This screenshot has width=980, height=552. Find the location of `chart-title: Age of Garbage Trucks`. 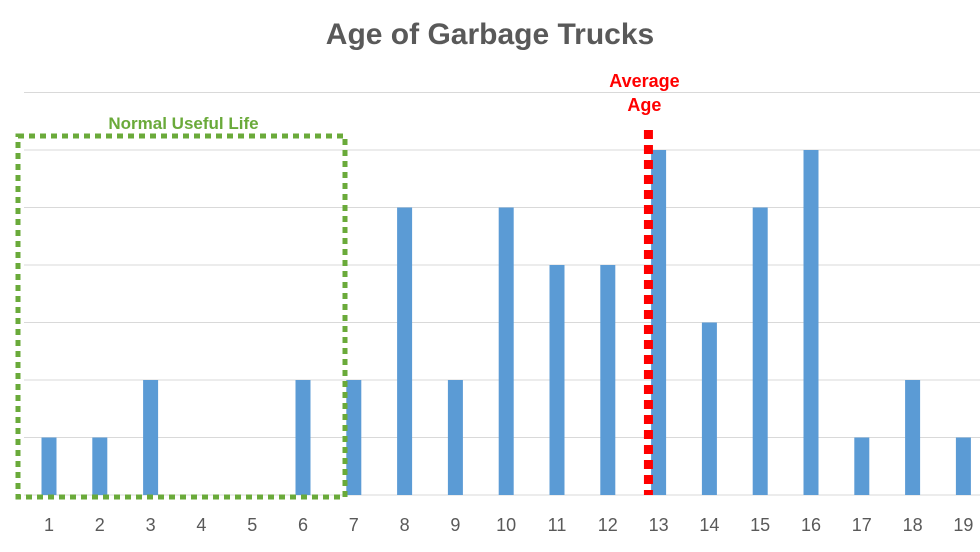

chart-title: Age of Garbage Trucks is located at coordinates (490, 34).